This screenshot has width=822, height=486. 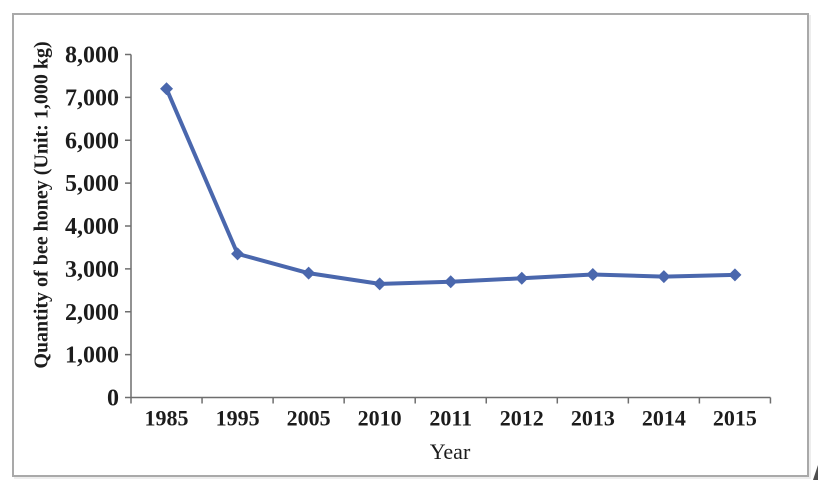 I want to click on x-tick-label: 1985, so click(x=167, y=418).